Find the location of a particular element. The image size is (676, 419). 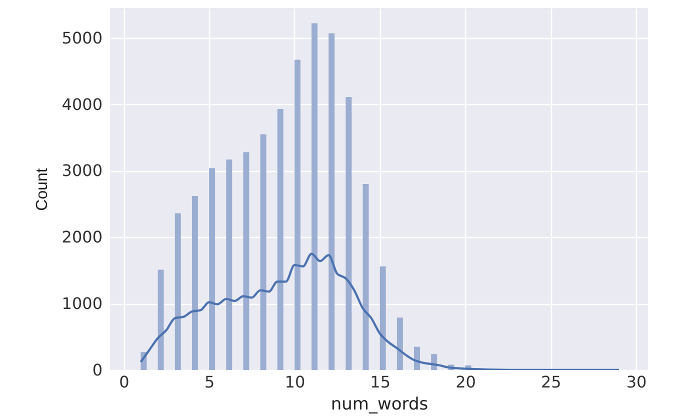

x-tick-label: 20 is located at coordinates (466, 382).